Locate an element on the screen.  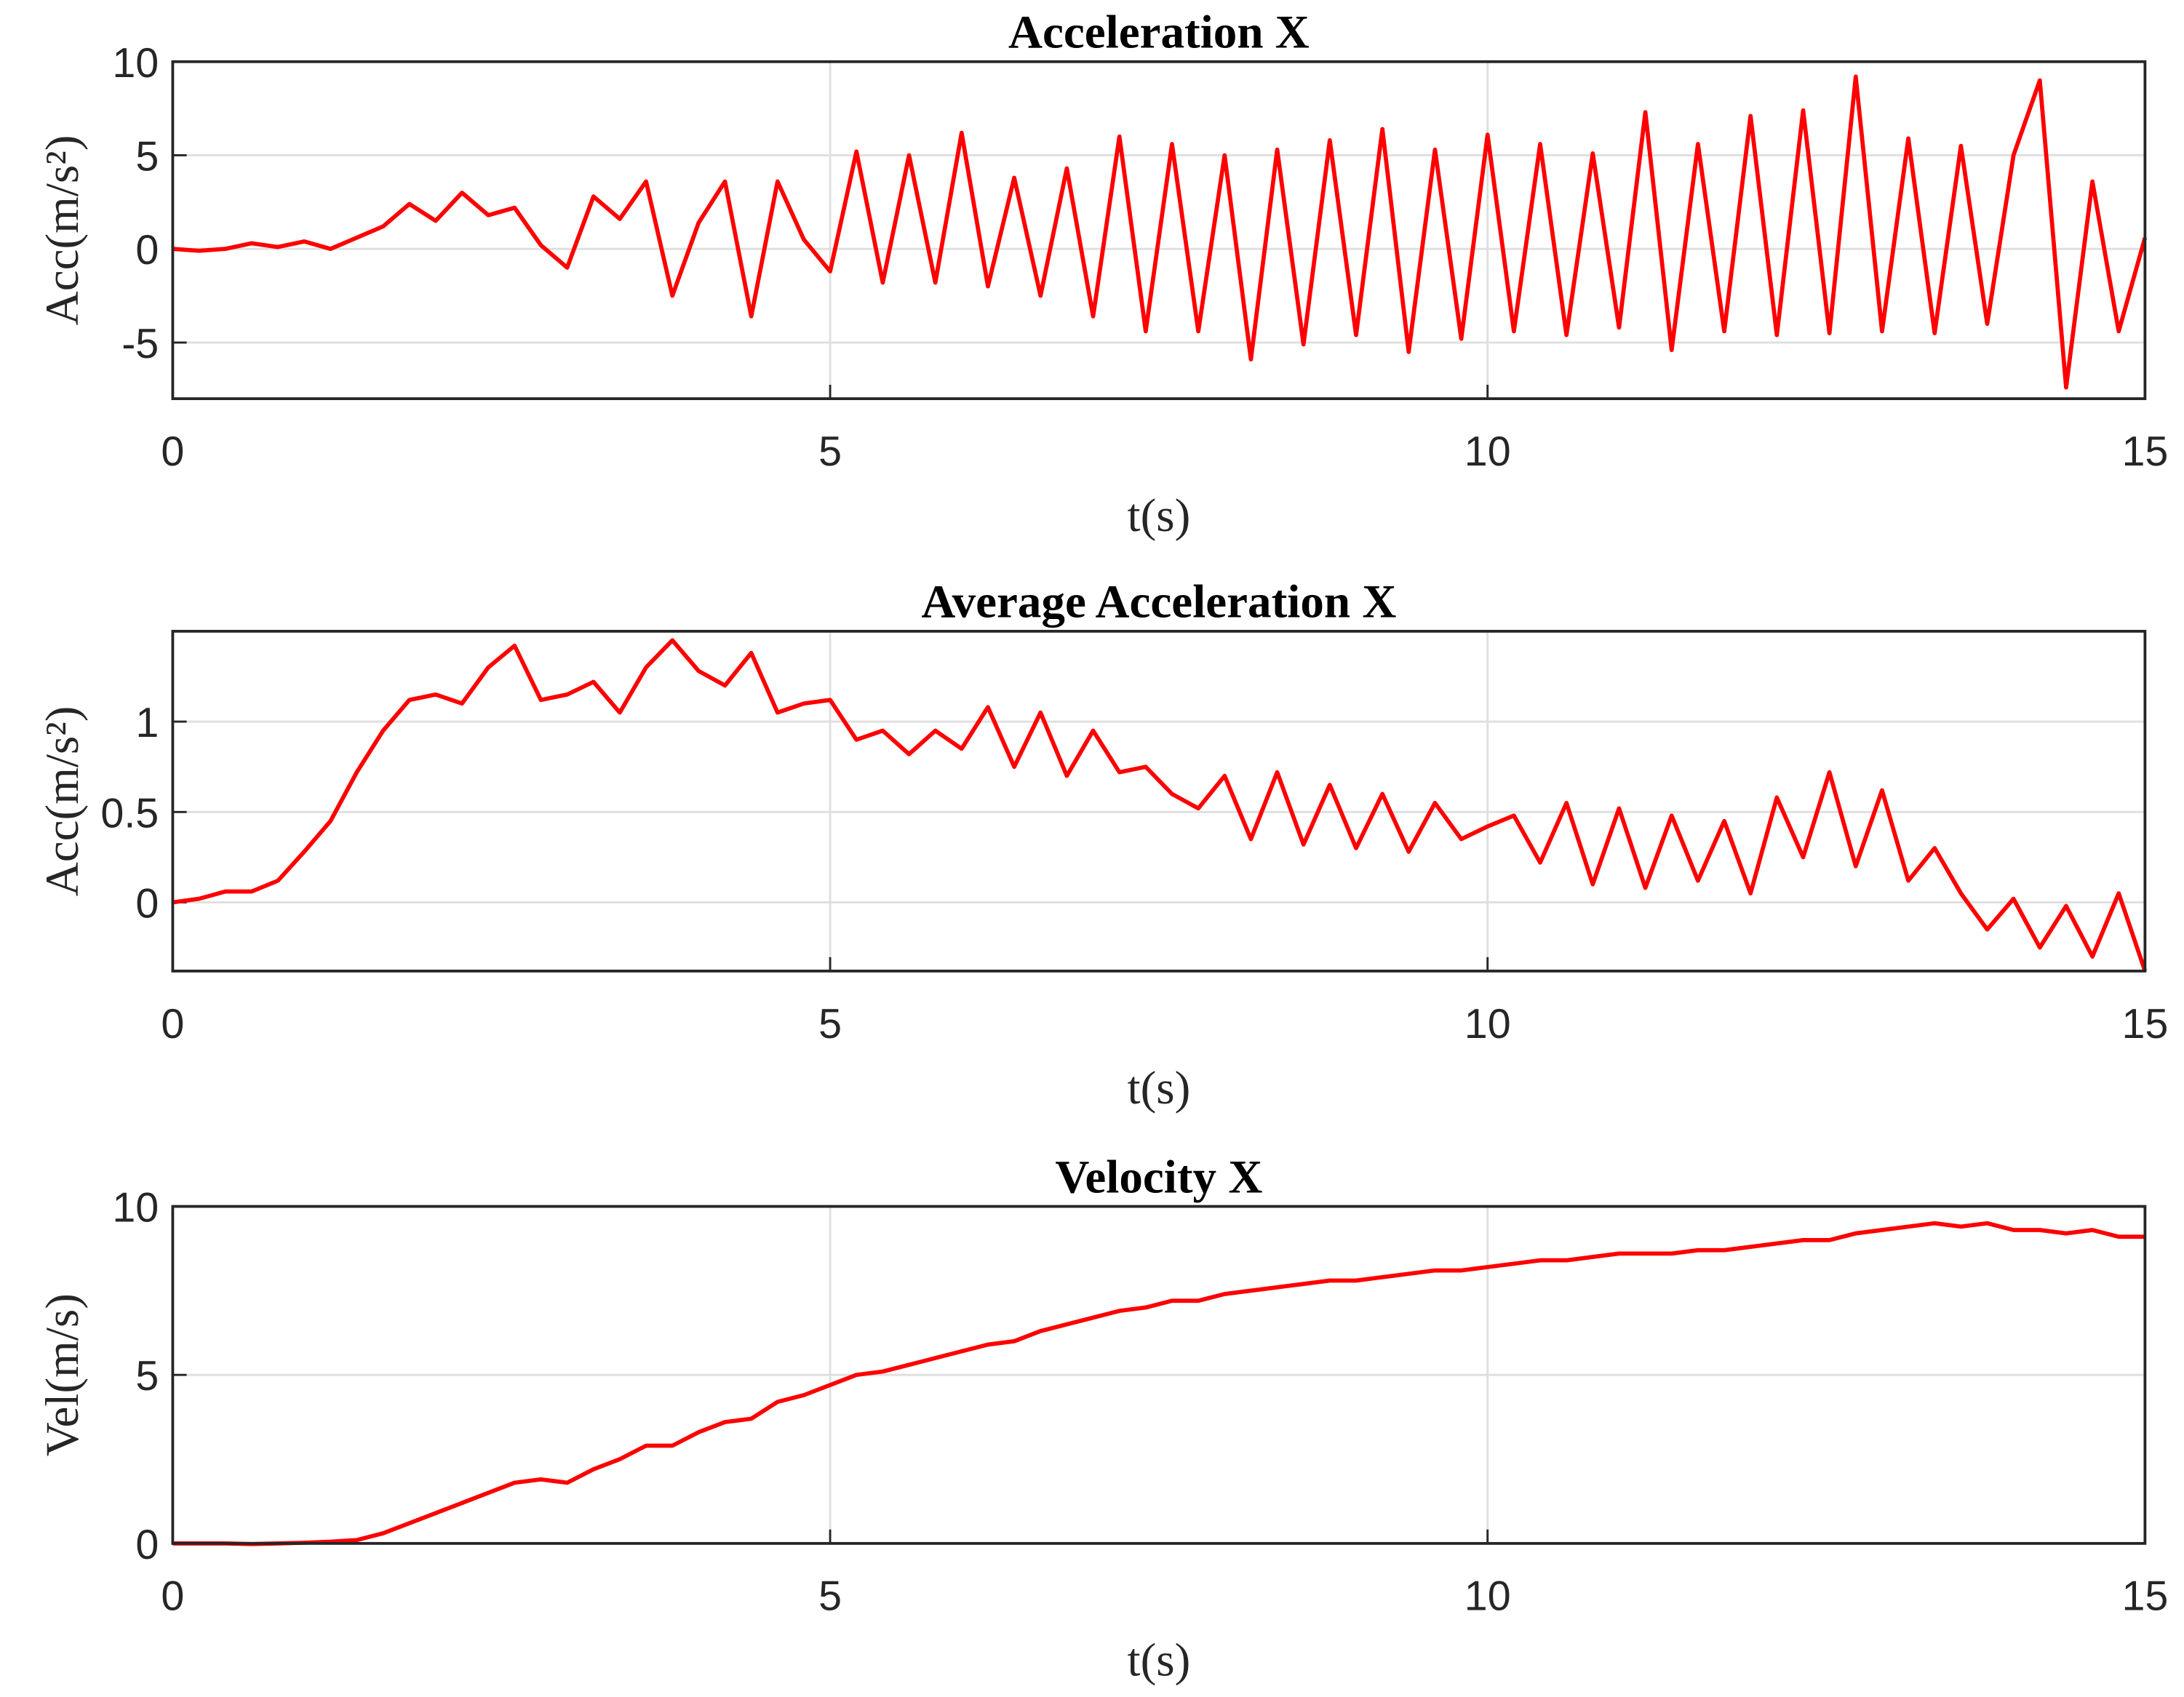
y-tick-label: 1 is located at coordinates (147, 723).